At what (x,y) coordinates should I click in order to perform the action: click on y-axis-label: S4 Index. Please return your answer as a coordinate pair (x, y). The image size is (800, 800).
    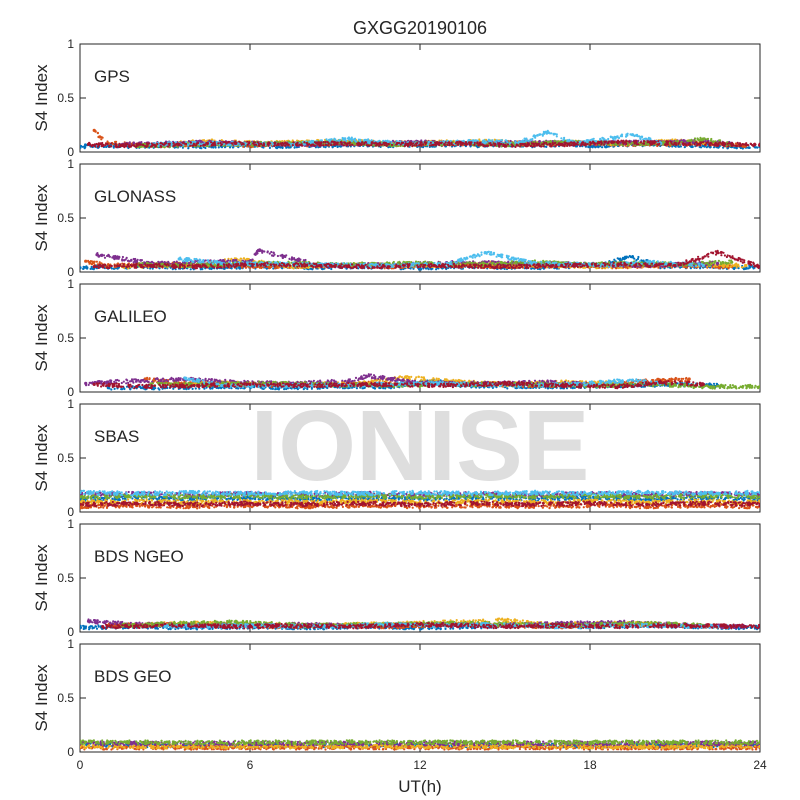
    Looking at the image, I should click on (41, 98).